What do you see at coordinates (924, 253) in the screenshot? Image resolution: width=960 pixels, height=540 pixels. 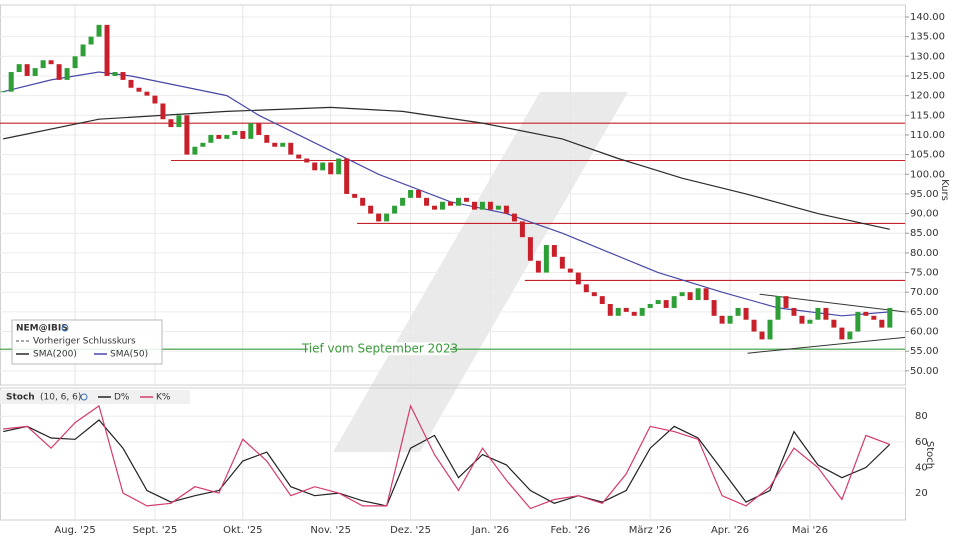 I see `y-tick-label: 80.00` at bounding box center [924, 253].